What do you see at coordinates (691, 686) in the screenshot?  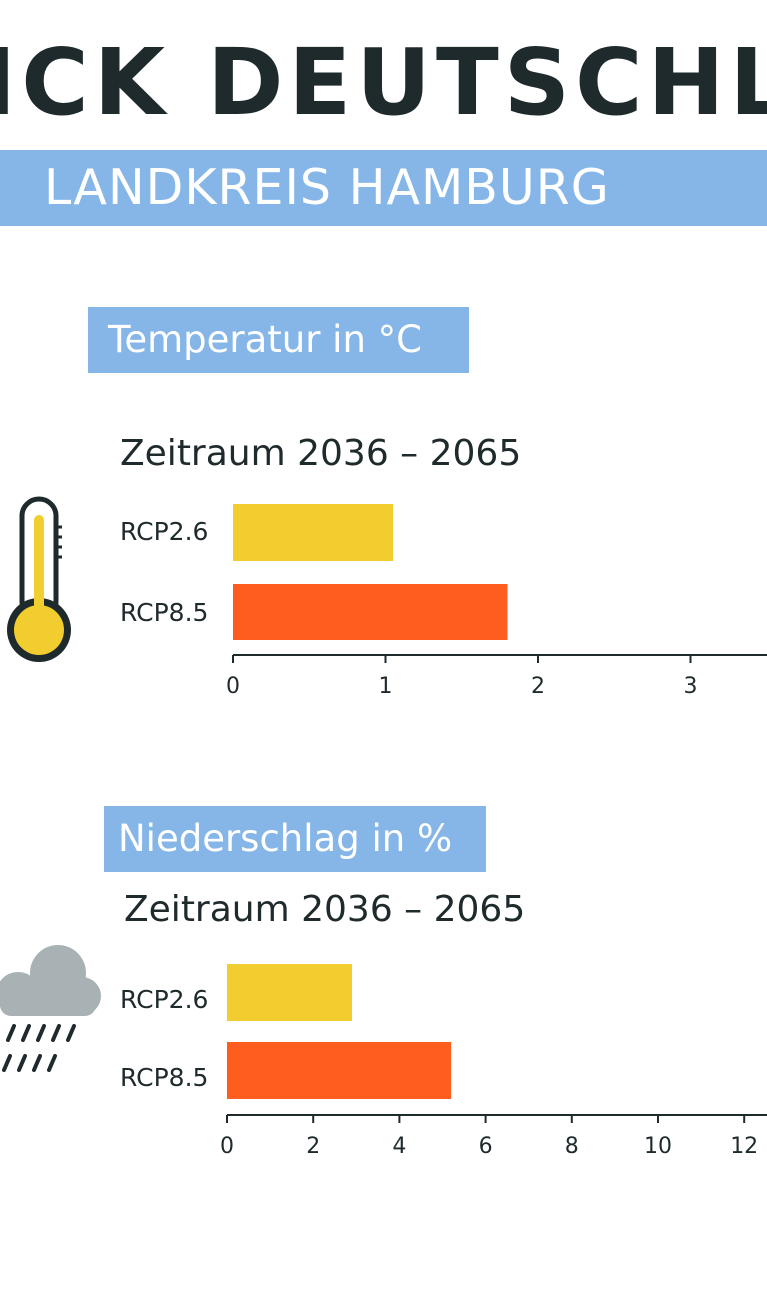 I see `temperature-tick-label: 3` at bounding box center [691, 686].